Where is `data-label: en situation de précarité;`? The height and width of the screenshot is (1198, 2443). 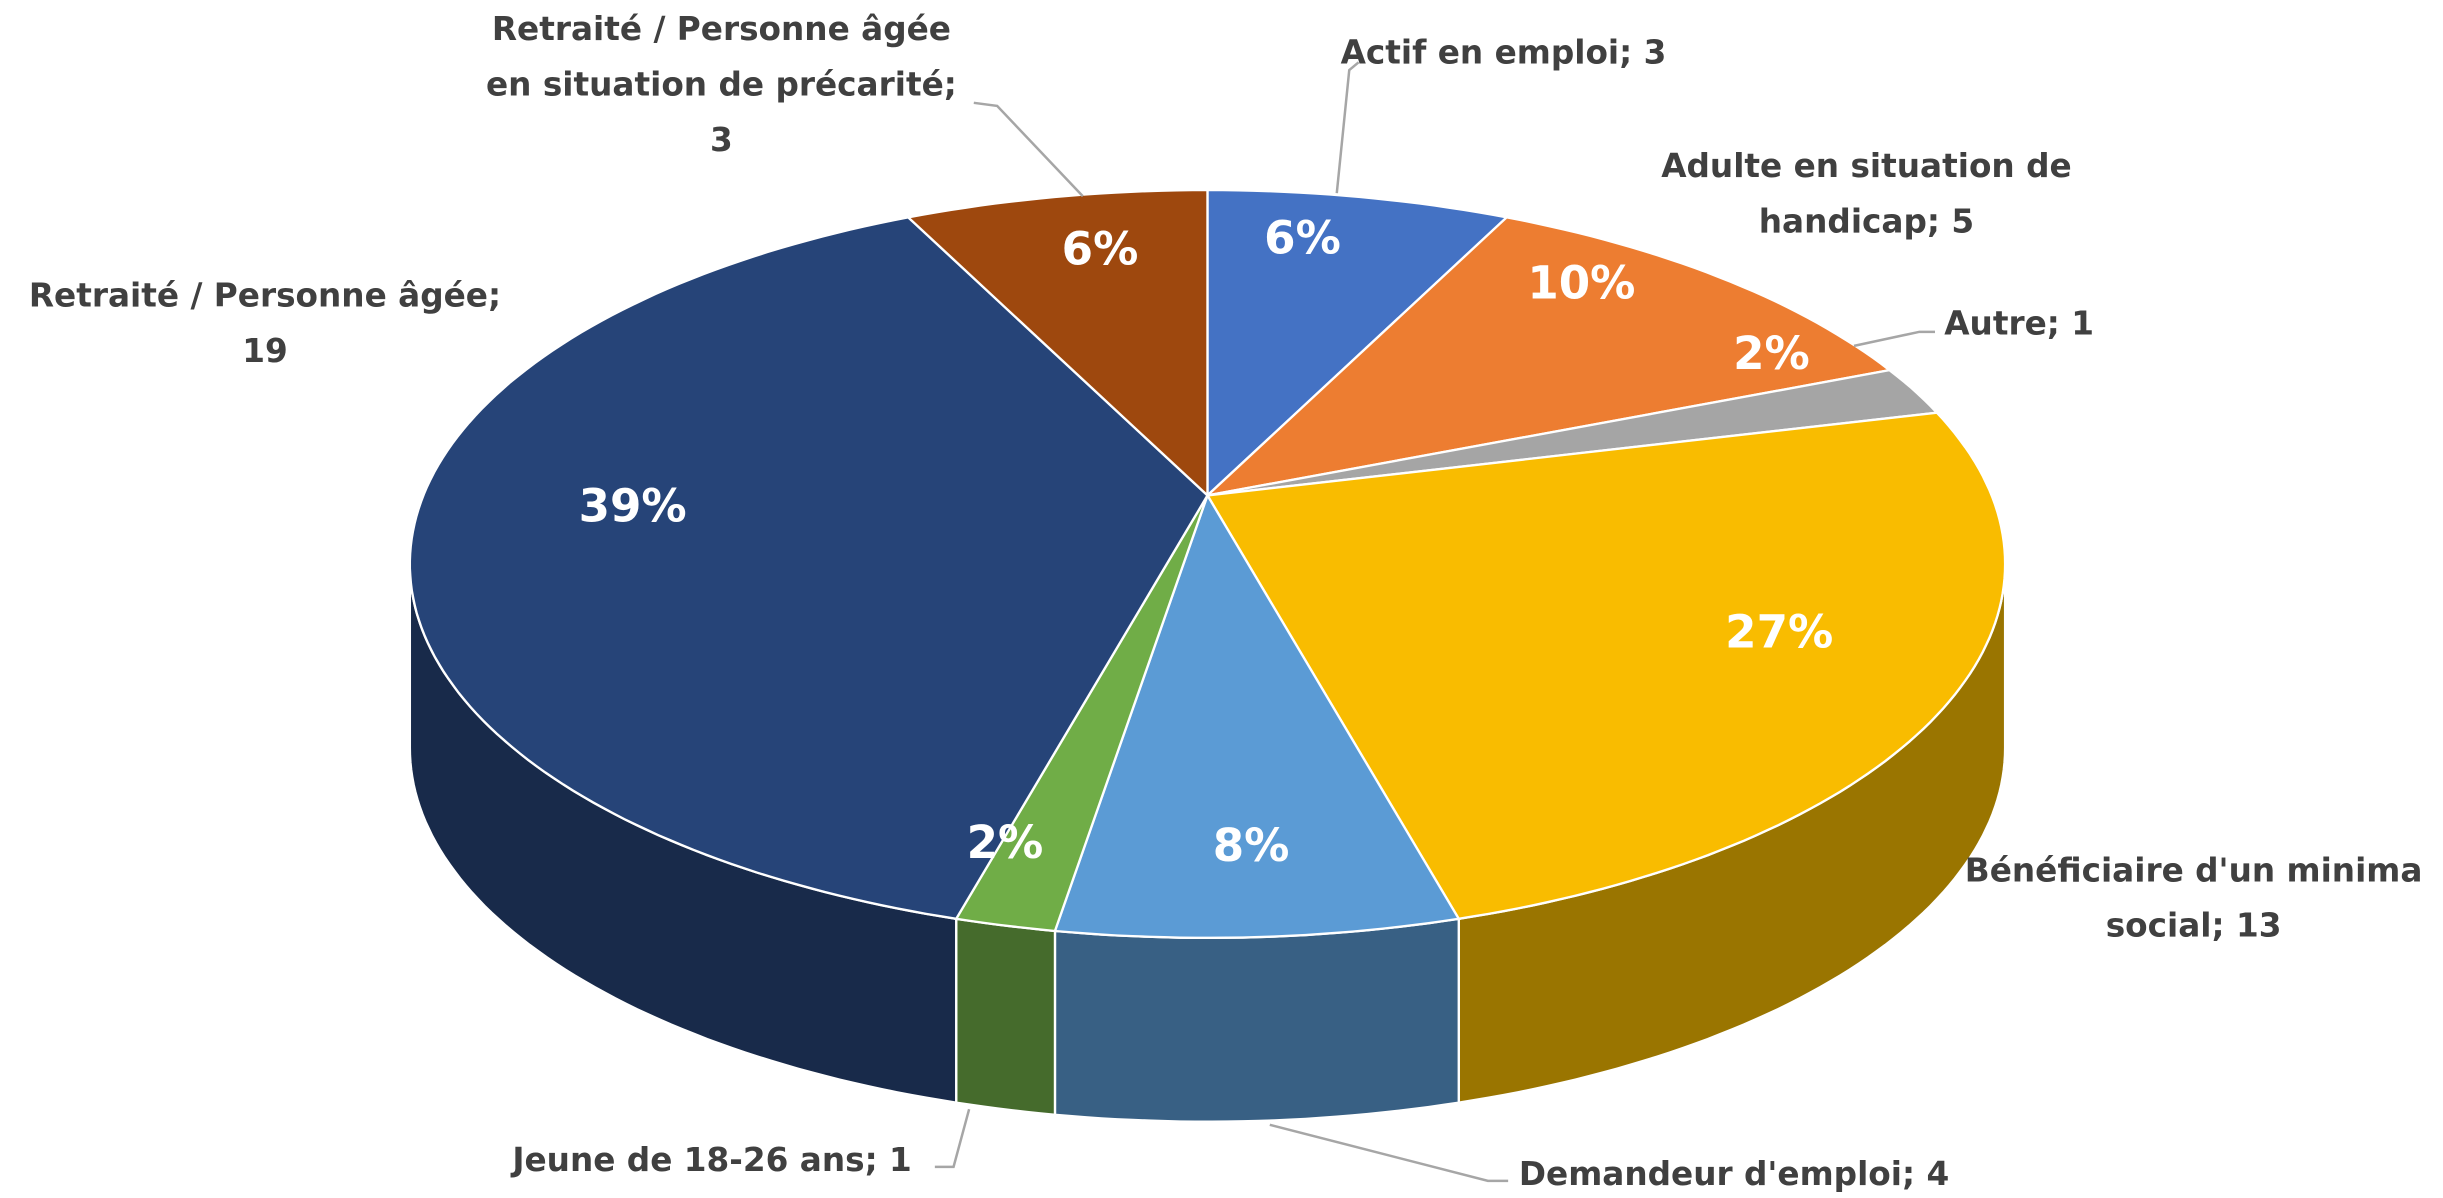
data-label: en situation de précarité; is located at coordinates (721, 84).